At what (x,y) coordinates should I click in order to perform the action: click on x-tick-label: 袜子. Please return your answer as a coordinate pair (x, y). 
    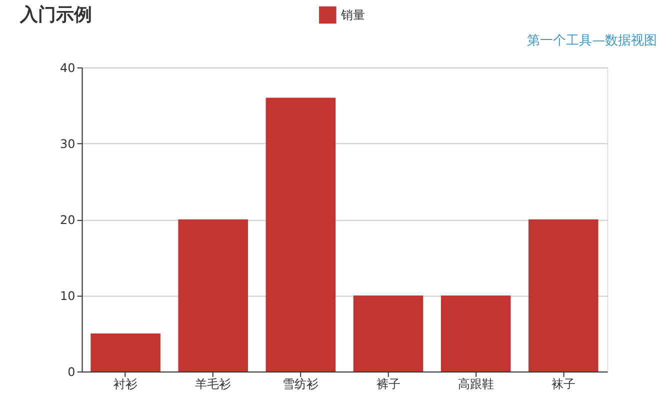
    Looking at the image, I should click on (563, 383).